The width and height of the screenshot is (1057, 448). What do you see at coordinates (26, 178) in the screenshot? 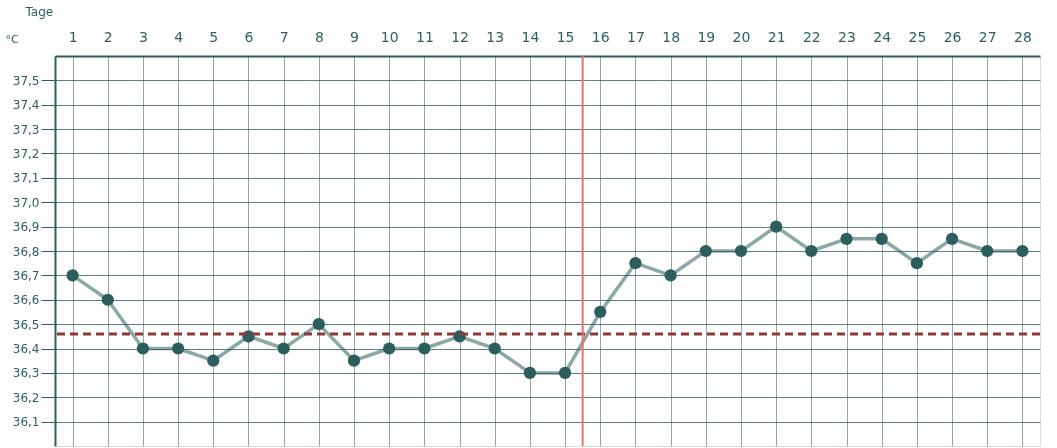
I see `y-tick-label: 37,1` at bounding box center [26, 178].